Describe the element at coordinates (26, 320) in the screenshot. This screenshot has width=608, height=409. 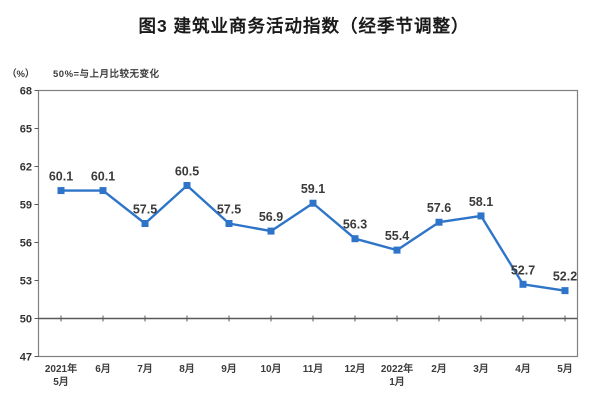
I see `y-axis-tick-label: 50` at that location.